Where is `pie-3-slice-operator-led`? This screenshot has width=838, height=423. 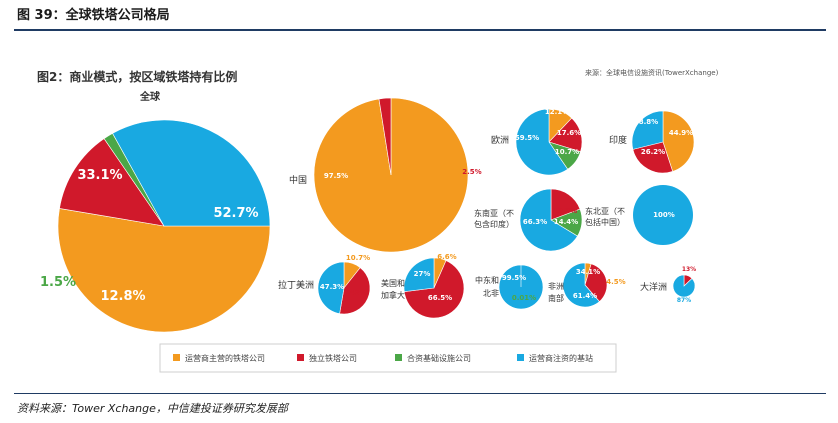 pie-3-slice-operator-led is located at coordinates (678, 141).